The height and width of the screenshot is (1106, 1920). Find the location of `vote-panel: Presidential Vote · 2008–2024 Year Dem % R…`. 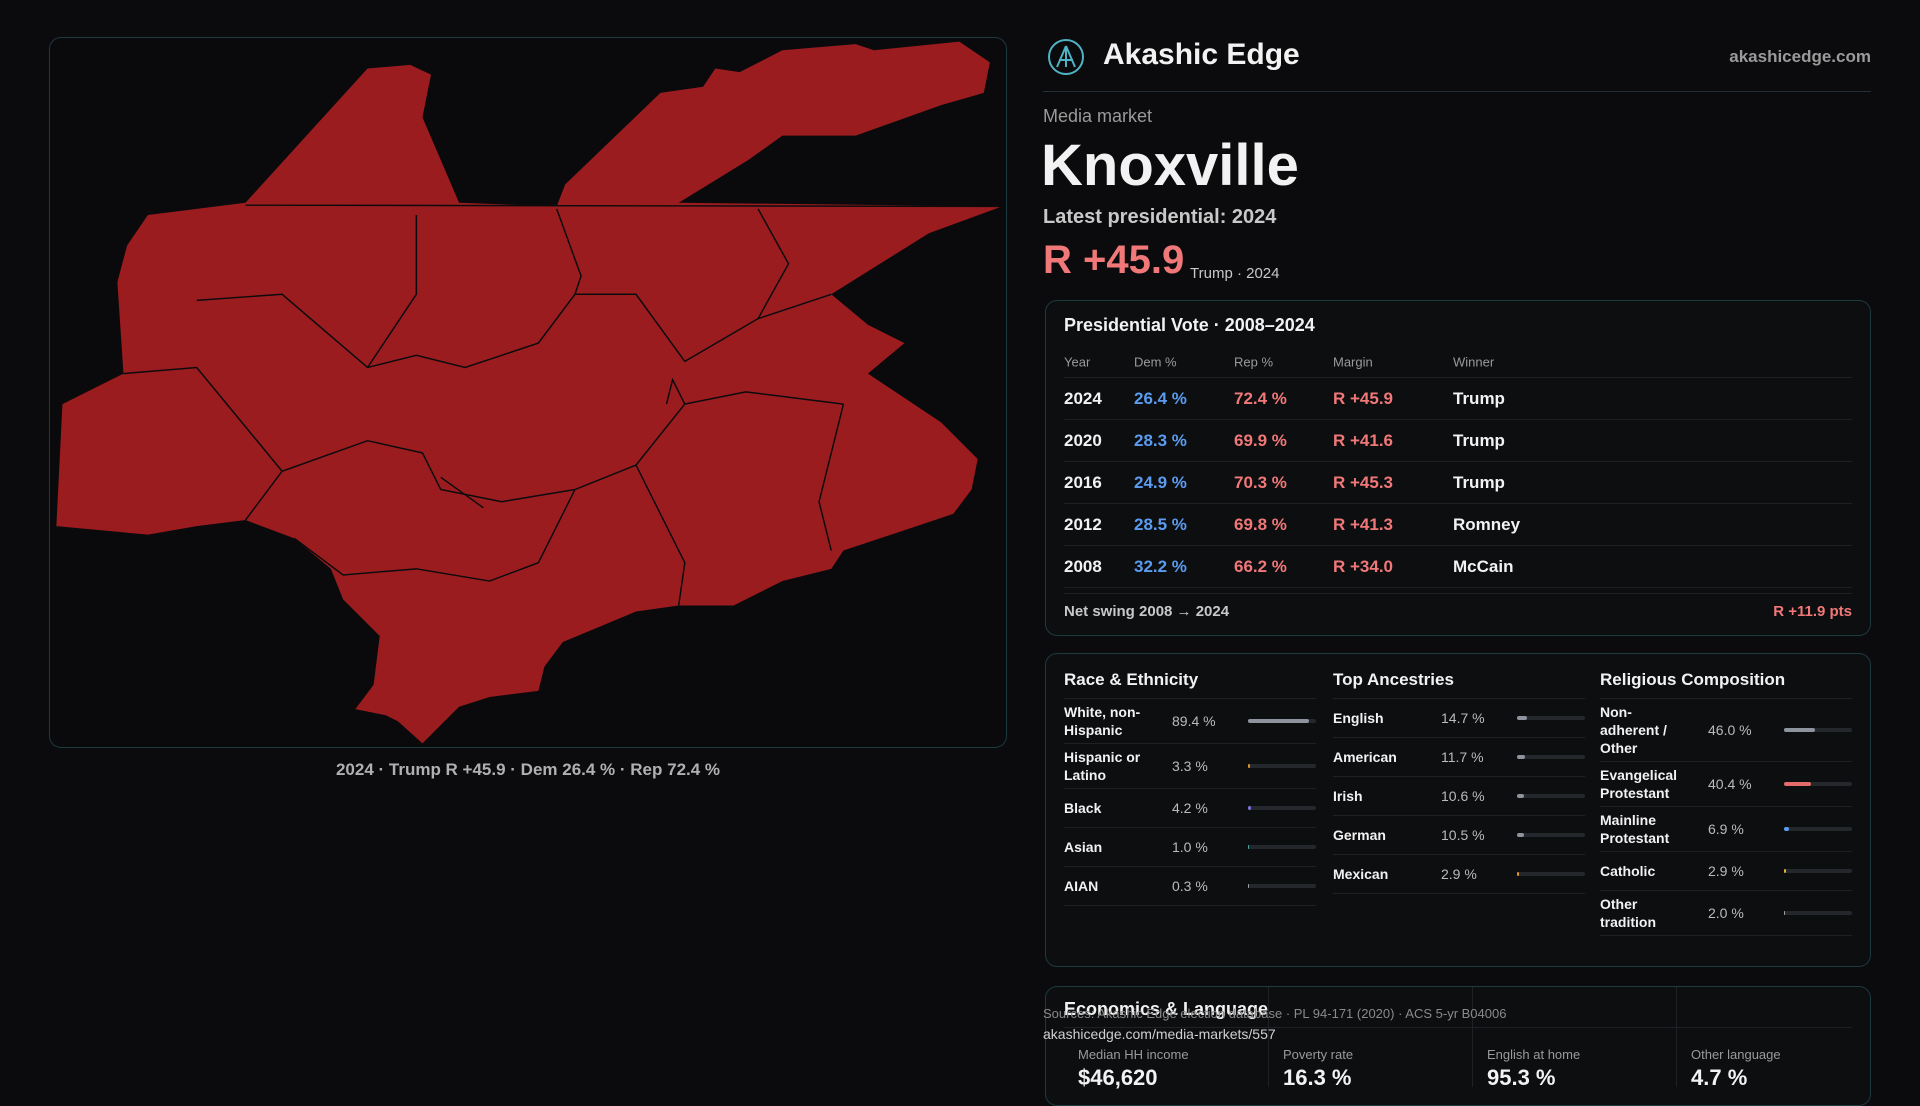

vote-panel: Presidential Vote · 2008–2024 Year Dem % R… is located at coordinates (1458, 468).